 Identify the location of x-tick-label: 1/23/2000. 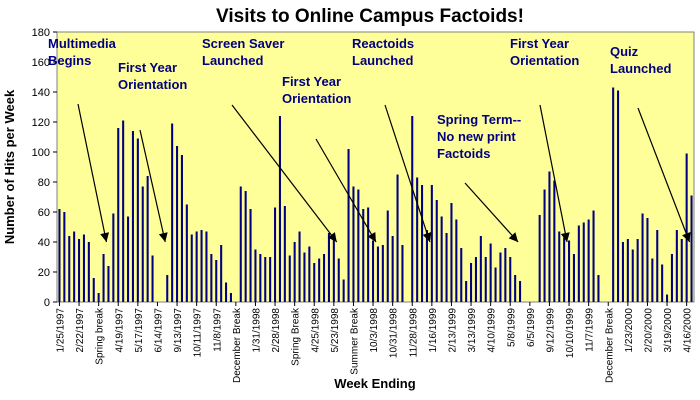
(629, 330).